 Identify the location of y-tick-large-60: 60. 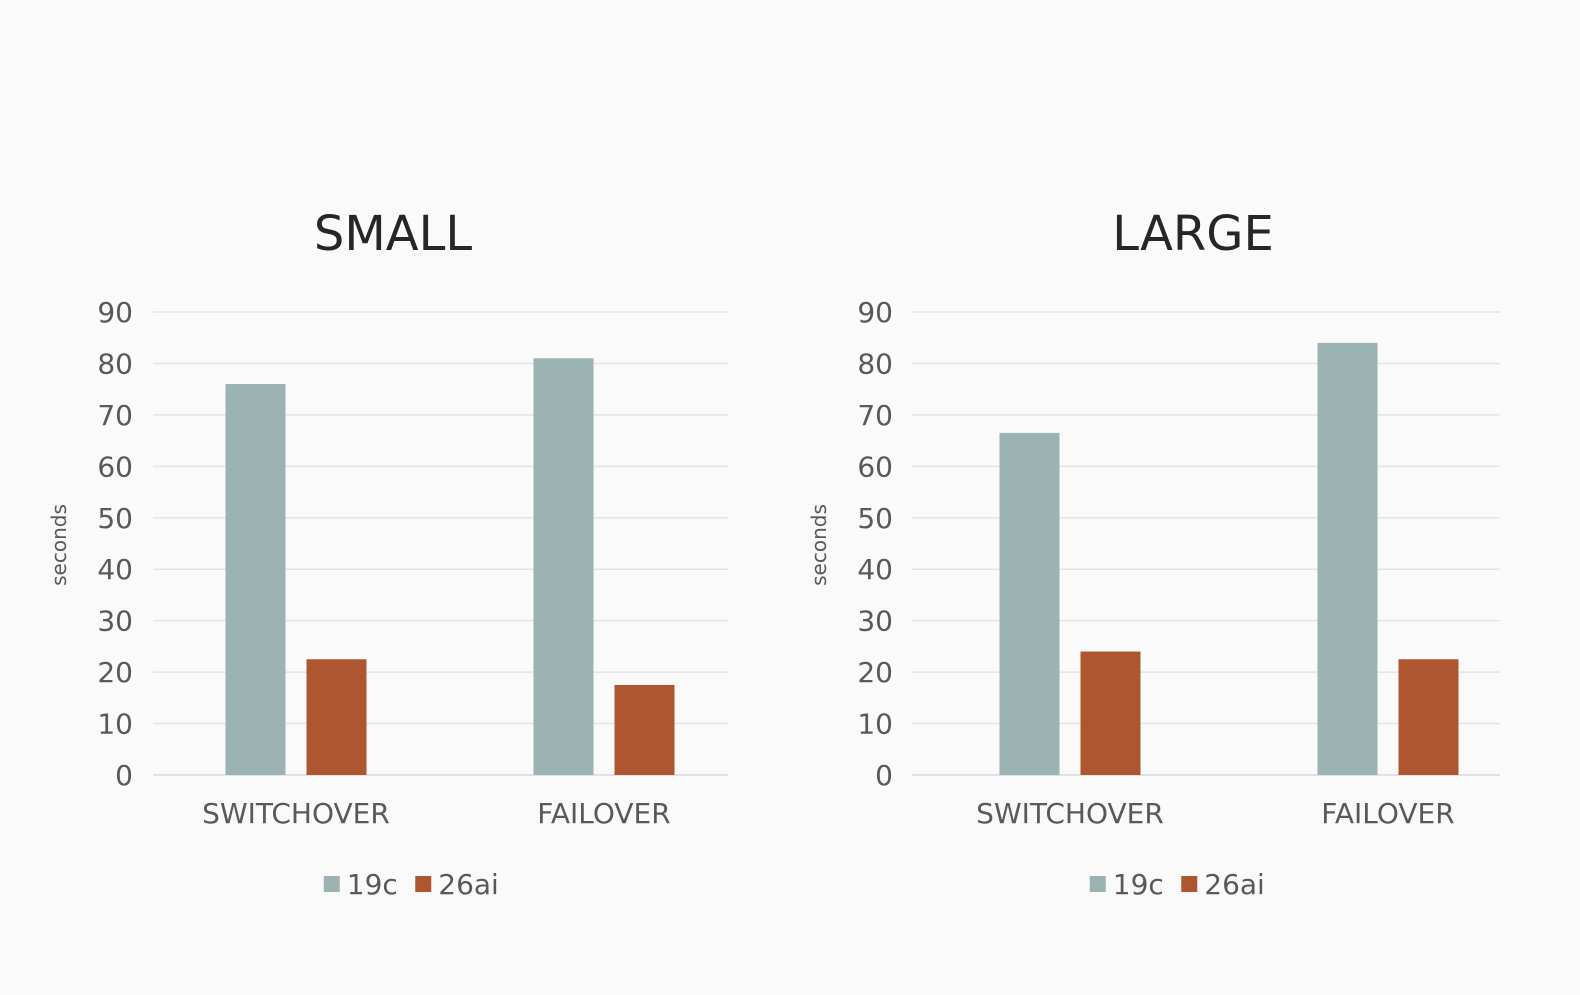
(875, 466).